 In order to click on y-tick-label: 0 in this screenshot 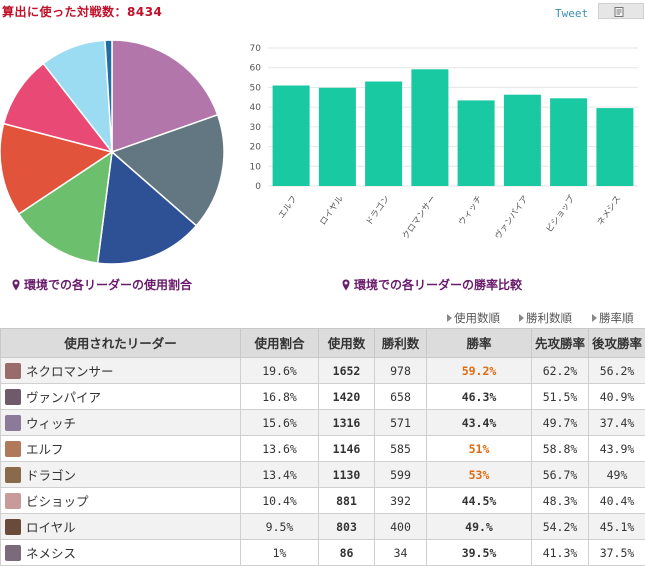, I will do `click(258, 187)`.